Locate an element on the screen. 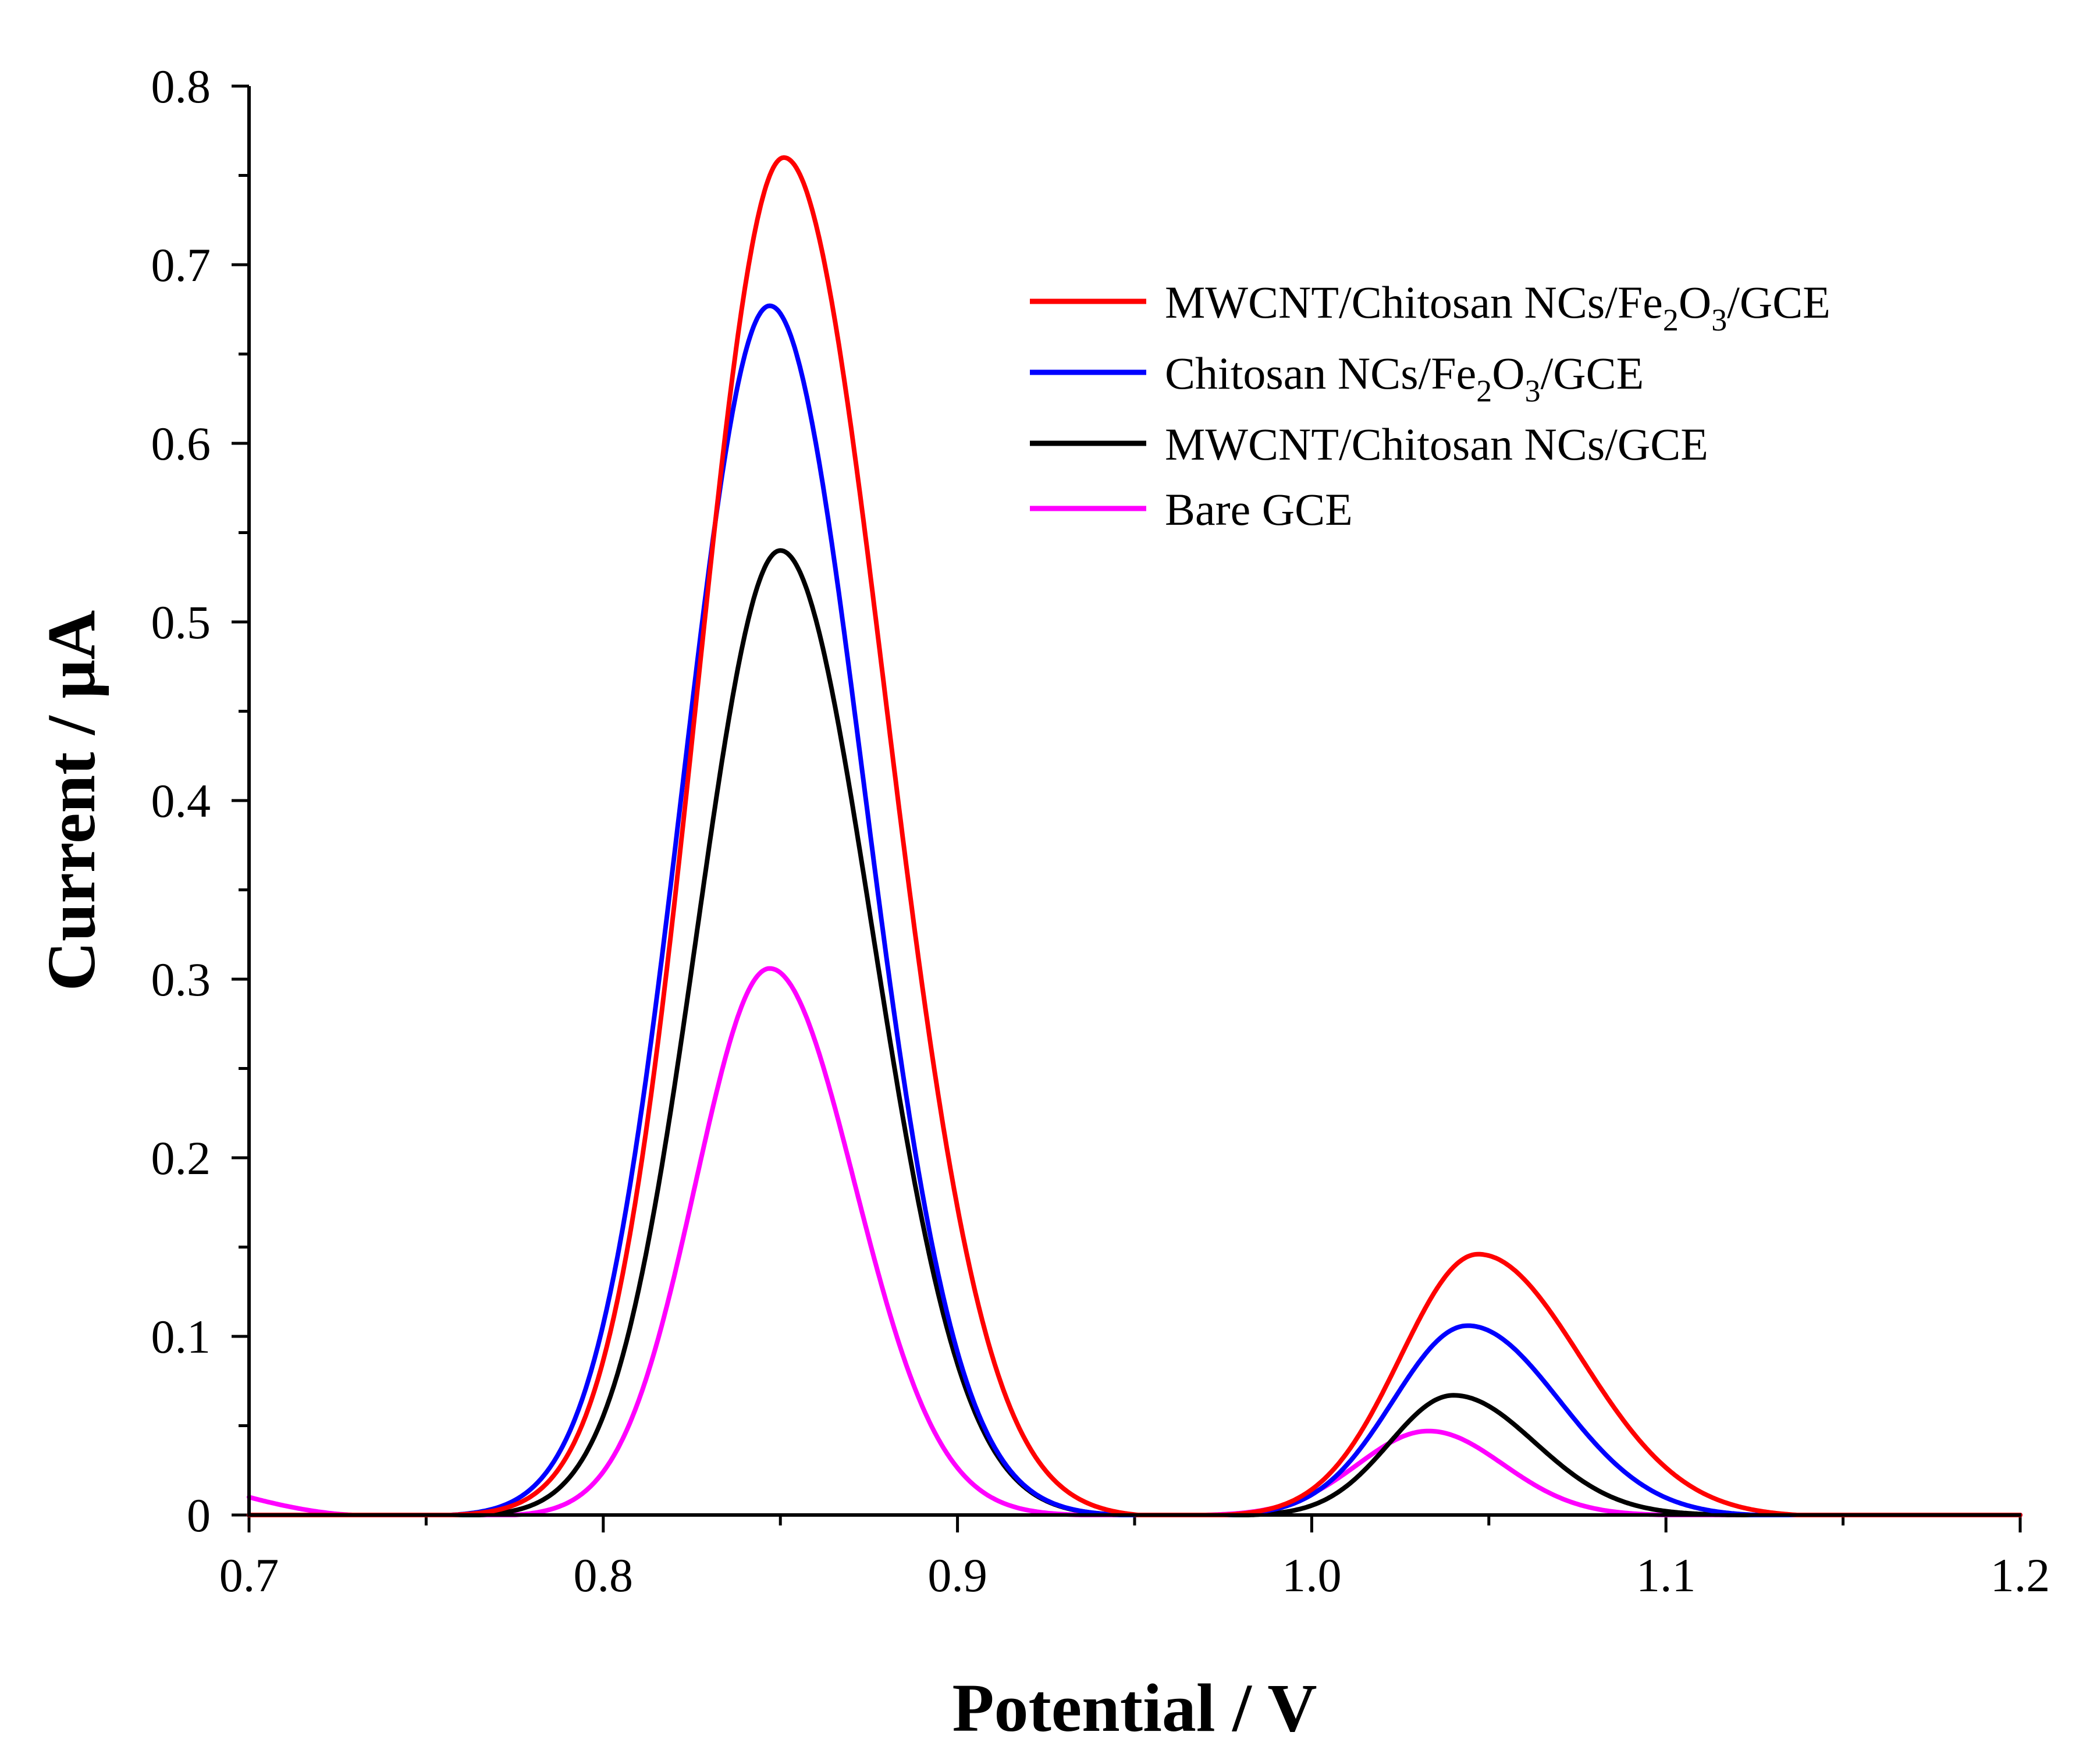 Image resolution: width=2090 pixels, height=1764 pixels. legend-label-0: MWCNT/Chitosan NCs/Fe2O3/GCE is located at coordinates (1497, 307).